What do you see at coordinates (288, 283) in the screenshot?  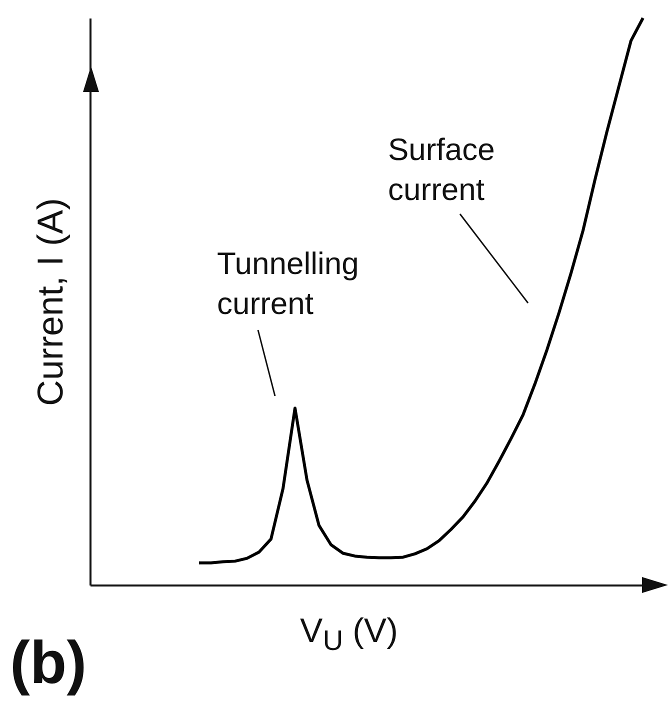 I see `annotation: Tunnelling current` at bounding box center [288, 283].